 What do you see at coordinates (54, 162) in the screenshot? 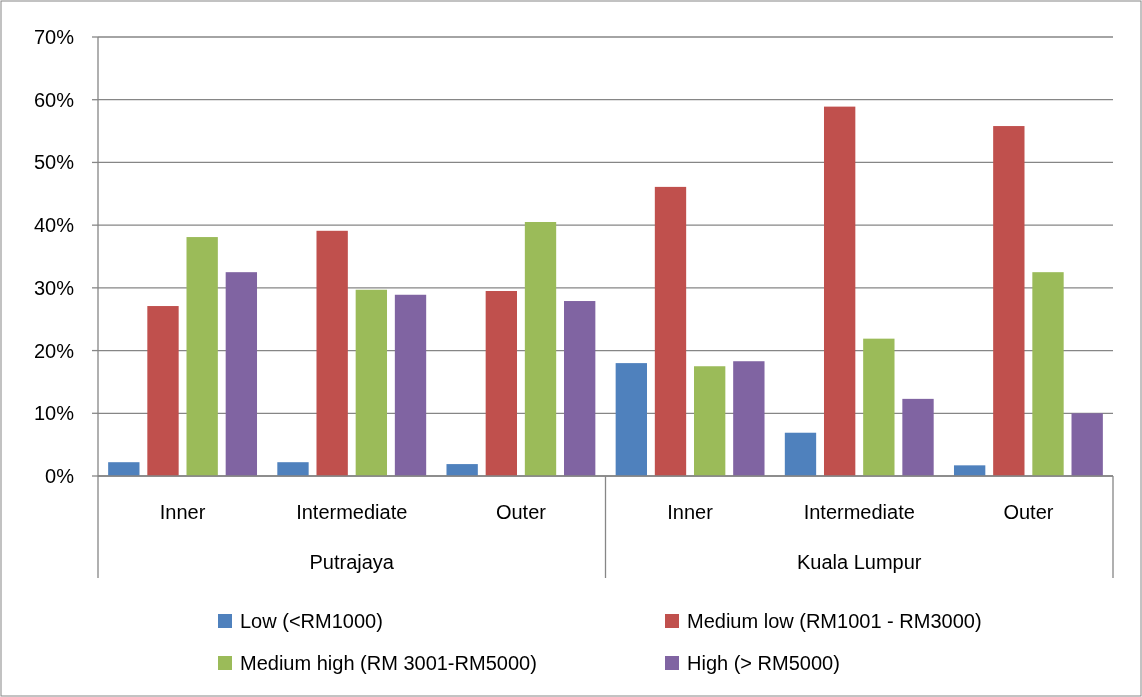
I see `y-tick-label: 50%` at bounding box center [54, 162].